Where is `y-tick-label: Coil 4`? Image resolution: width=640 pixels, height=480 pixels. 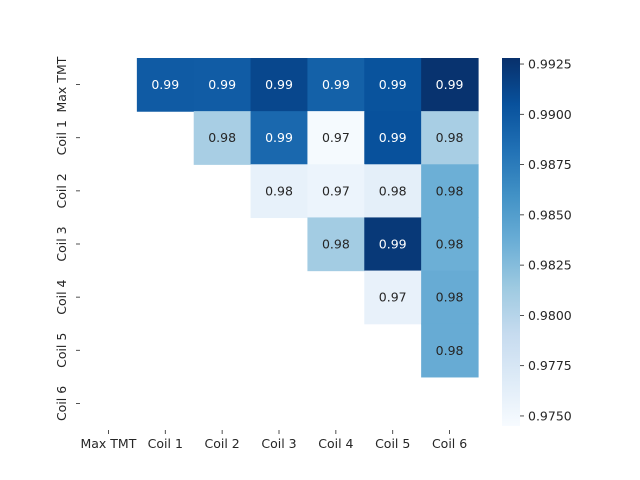 y-tick-label: Coil 4 is located at coordinates (61, 296).